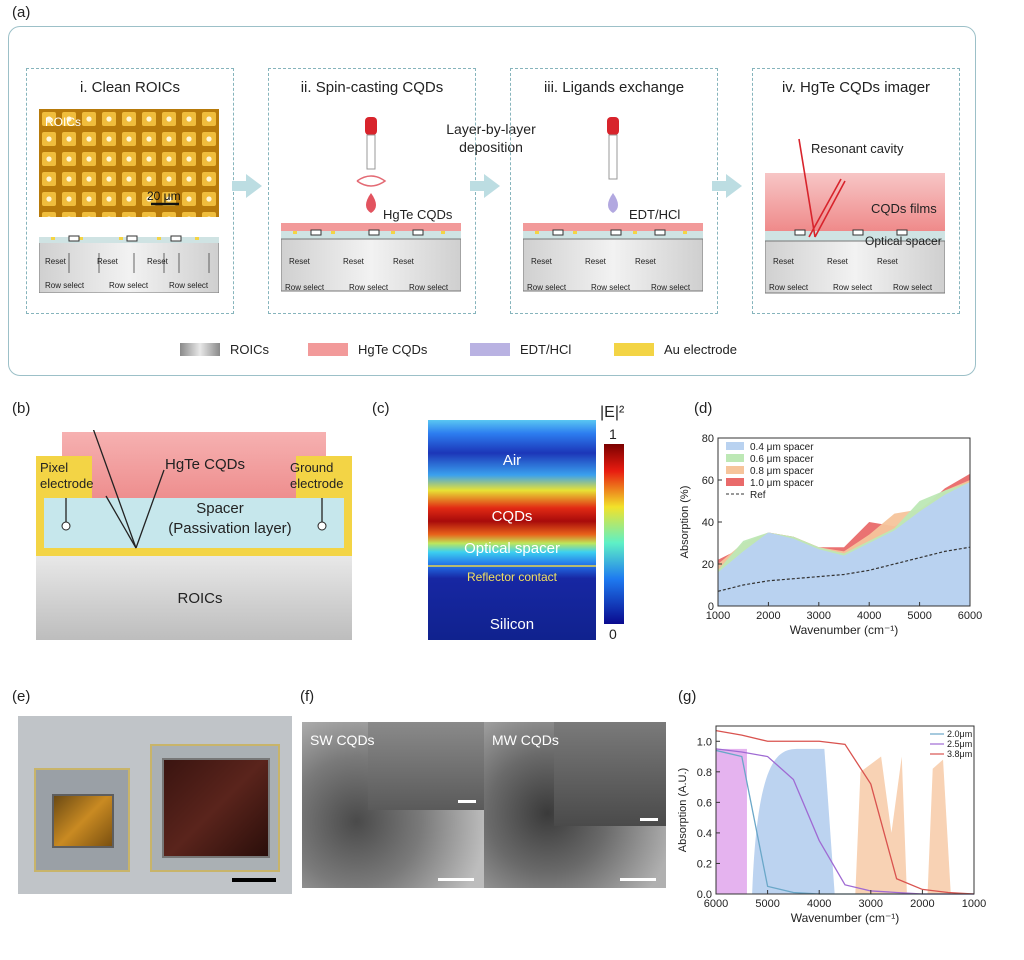 Image resolution: width=1024 pixels, height=960 pixels. Describe the element at coordinates (718, 616) in the screenshot. I see `x-tick-label: 1000` at that location.